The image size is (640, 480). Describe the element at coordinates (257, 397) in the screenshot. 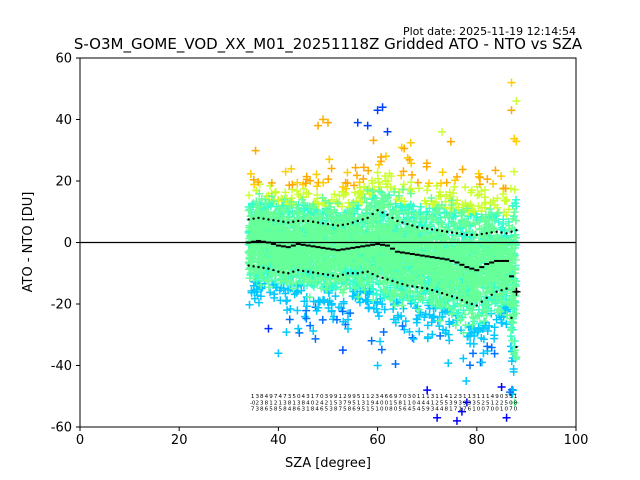

I see `bin-stat-label: 3` at that location.